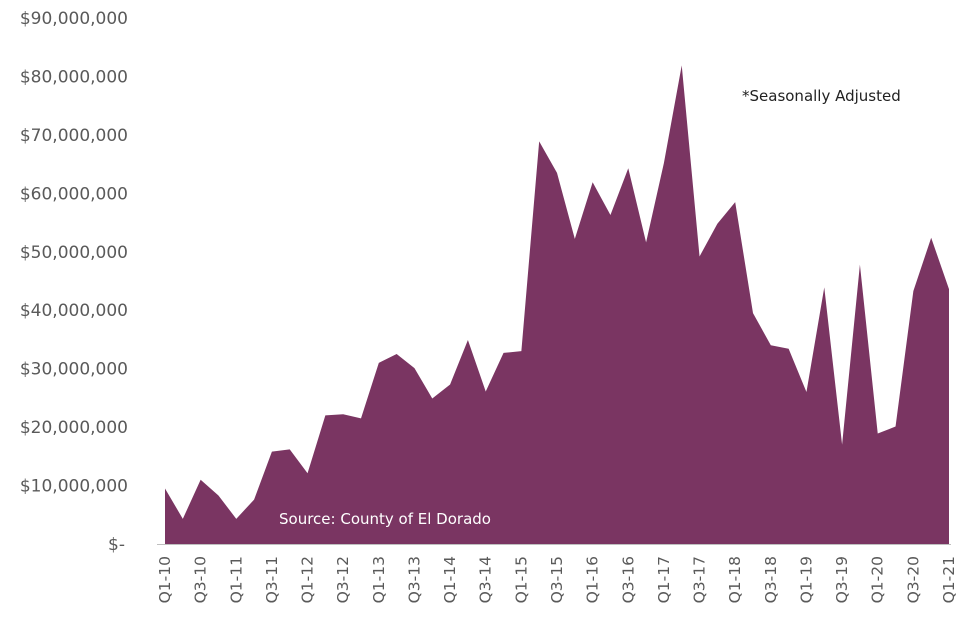 Image resolution: width=956 pixels, height=623 pixels. Describe the element at coordinates (521, 579) in the screenshot. I see `x-tick-label: Q1-15` at that location.